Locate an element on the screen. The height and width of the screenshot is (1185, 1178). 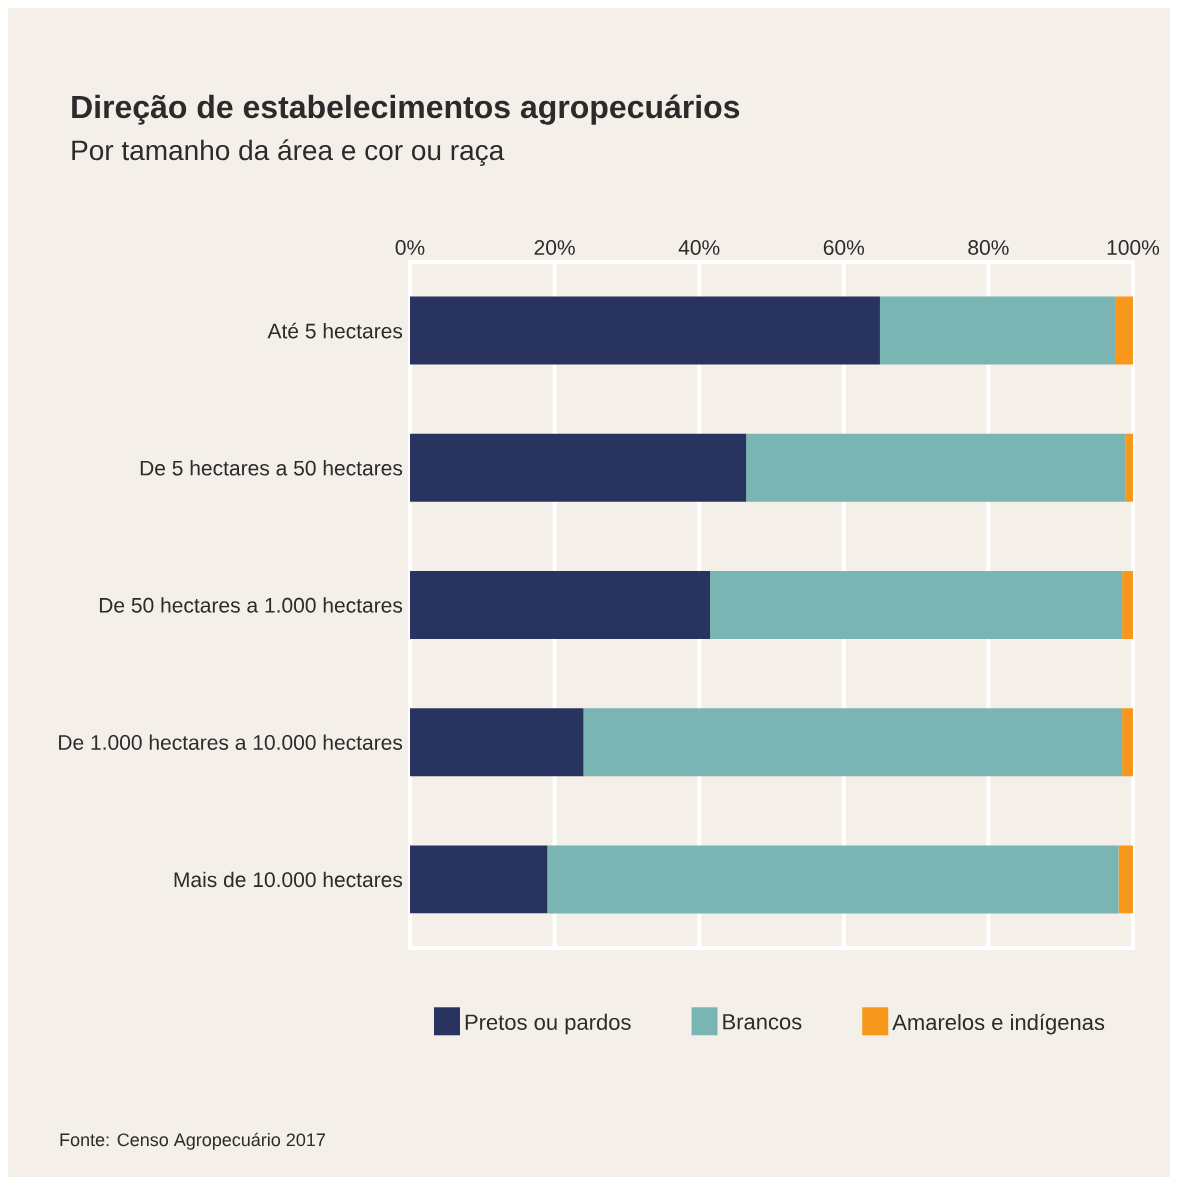
y-tick-label: De 5 hectares a 50 hectares is located at coordinates (271, 468).